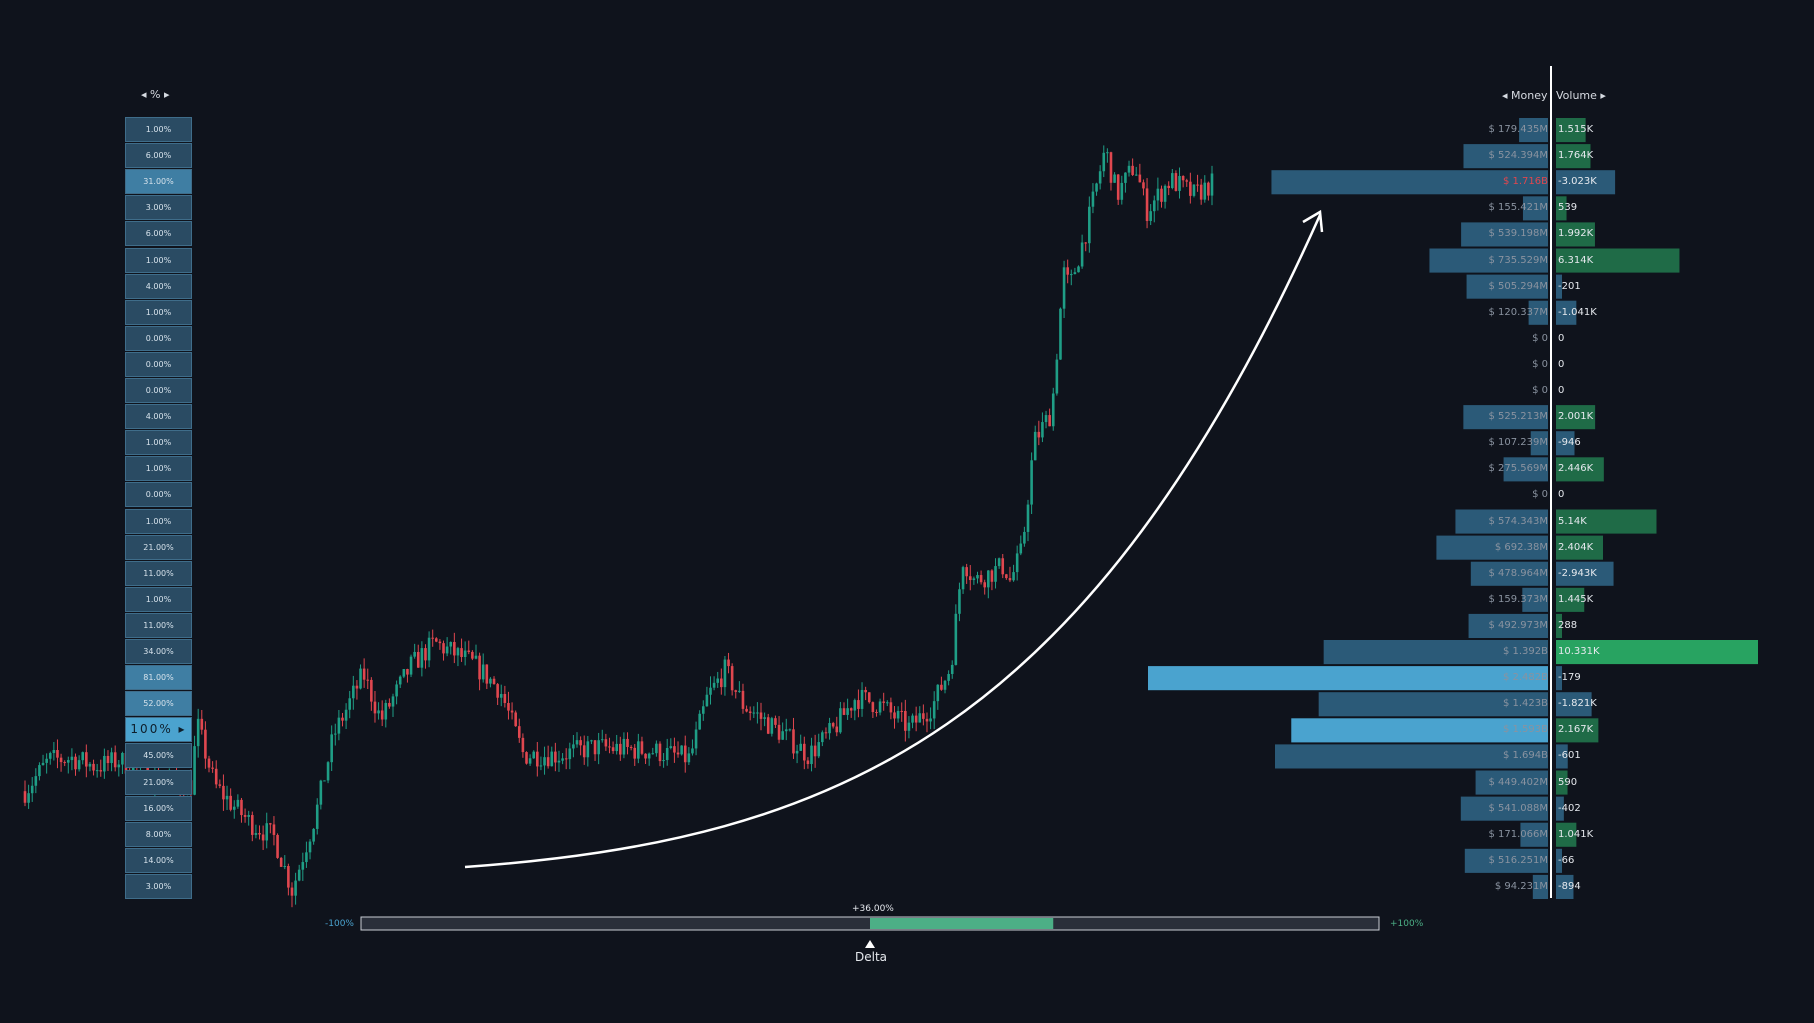 The image size is (1814, 1023). I want to click on pct-row: 3.00%, so click(158, 886).